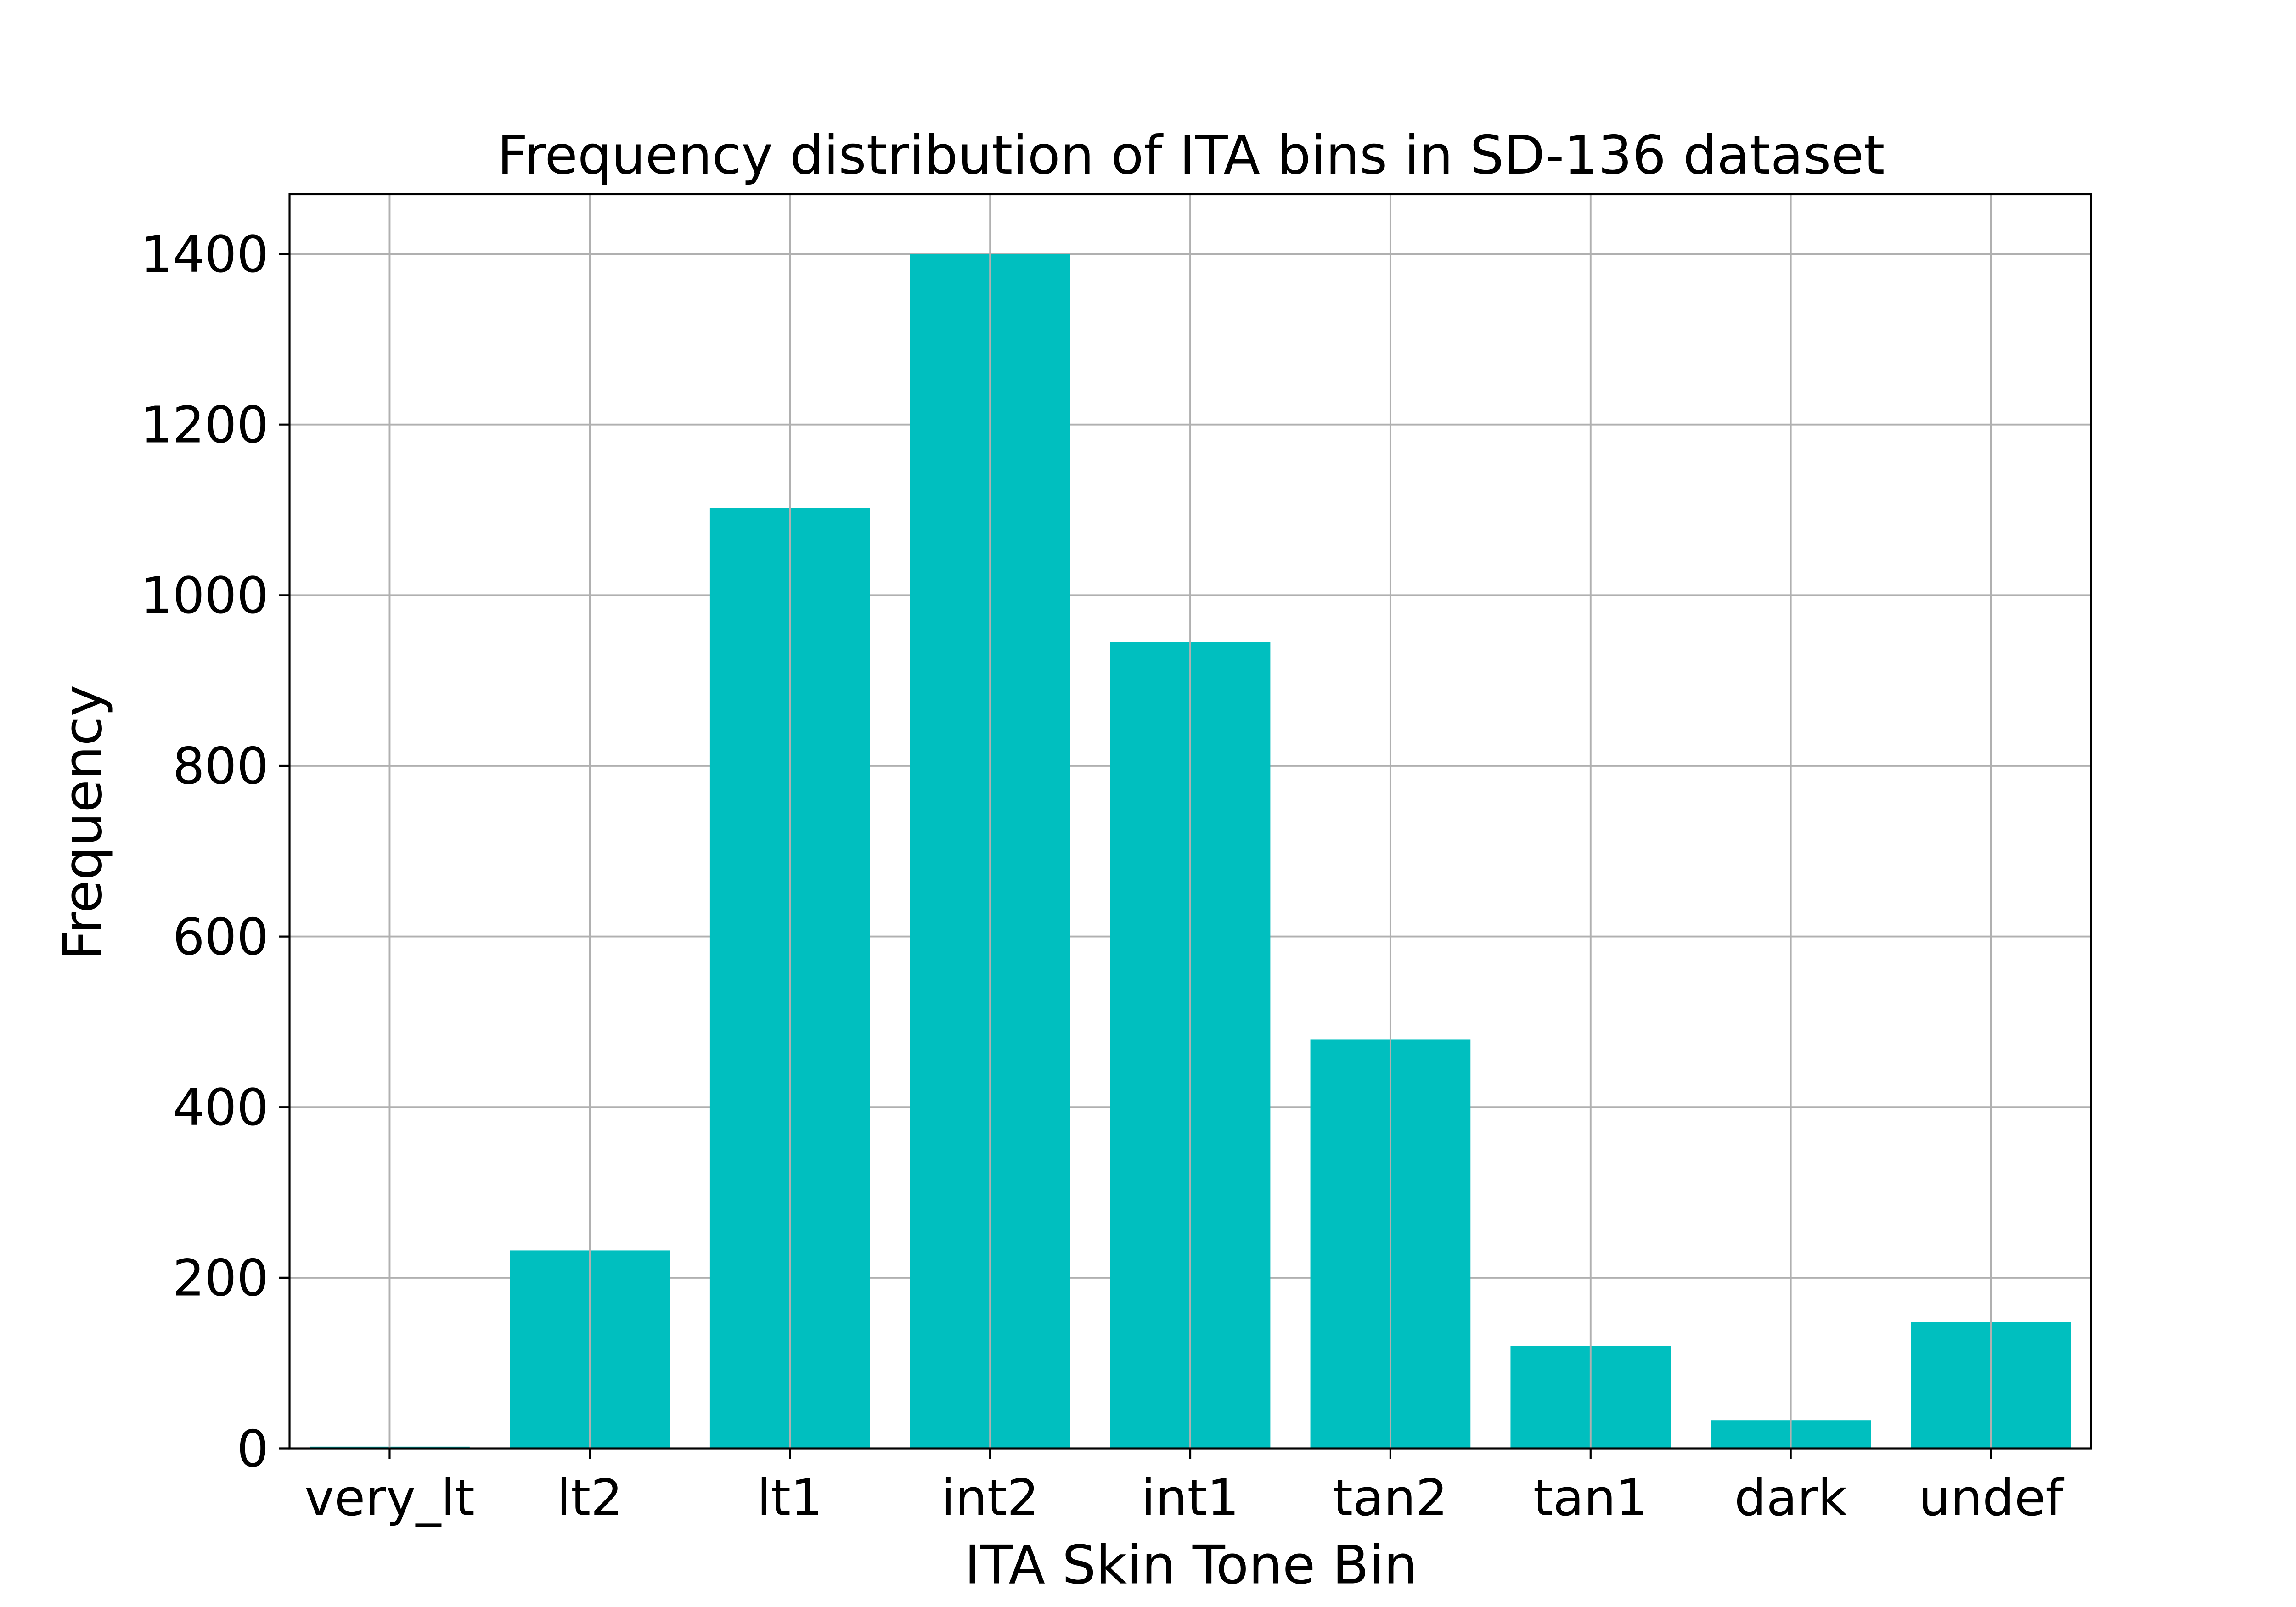  Describe the element at coordinates (389, 1497) in the screenshot. I see `x-tick-label: very_lt` at that location.